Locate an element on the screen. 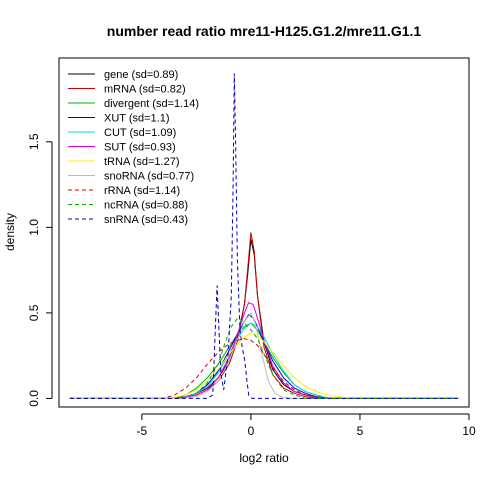 Image resolution: width=480 pixels, height=485 pixels. y-tick-label: 0.0 is located at coordinates (34, 398).